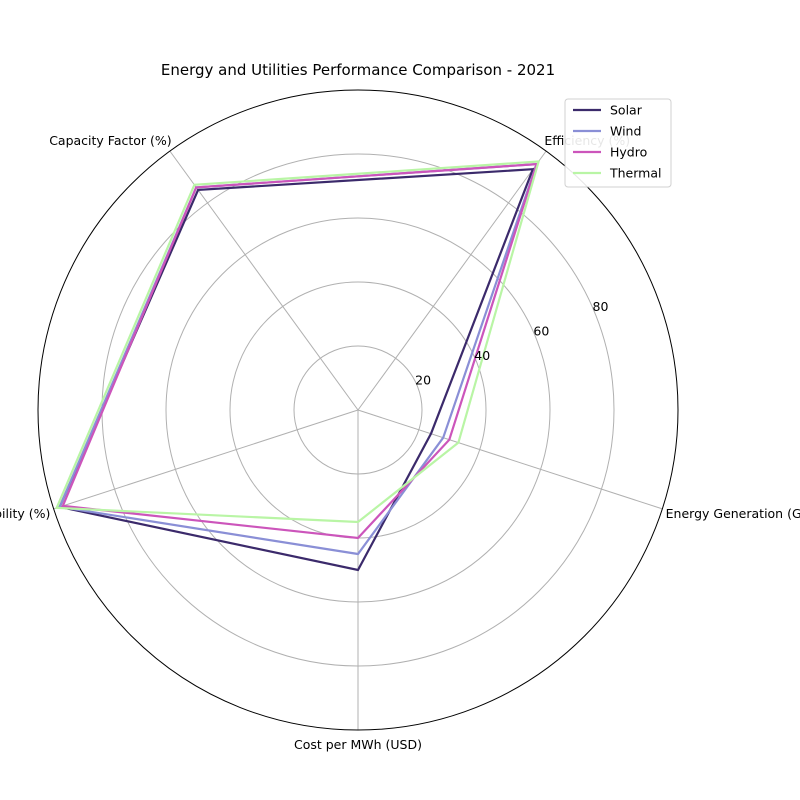 The height and width of the screenshot is (800, 800). I want to click on legend-box, so click(618, 143).